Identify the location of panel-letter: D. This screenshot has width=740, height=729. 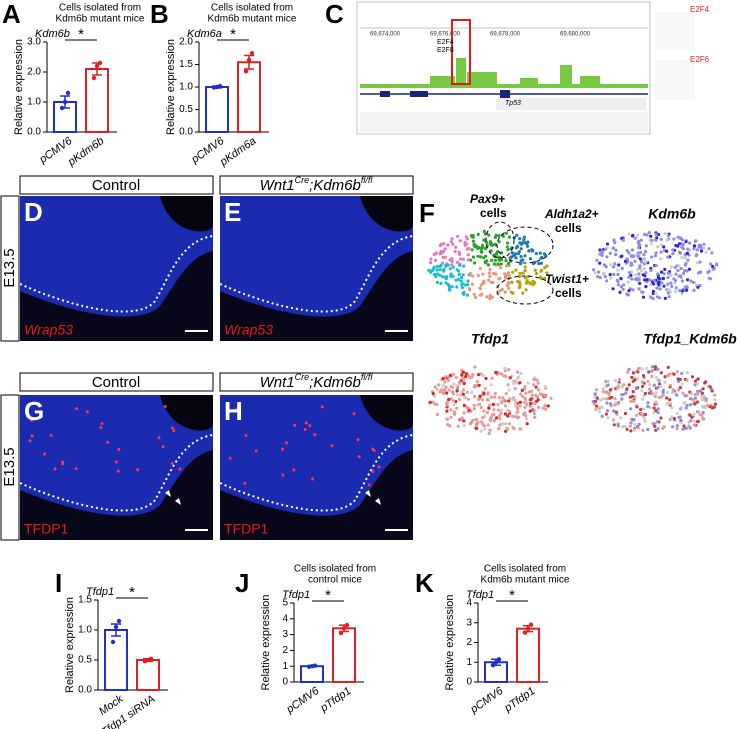
(33, 212).